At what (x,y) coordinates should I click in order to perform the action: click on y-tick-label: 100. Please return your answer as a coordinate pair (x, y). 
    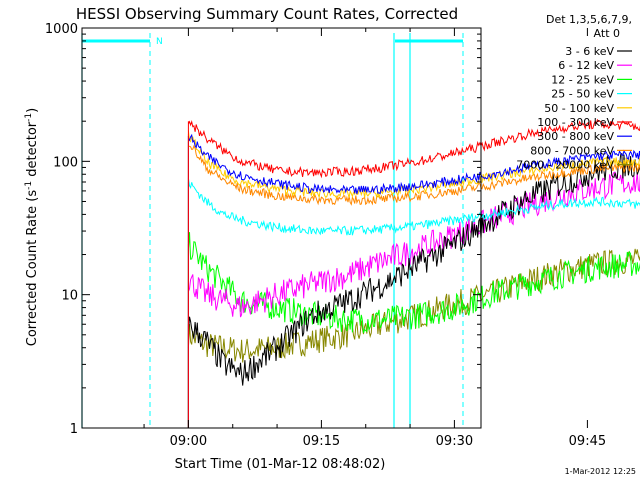
    Looking at the image, I should click on (65, 162).